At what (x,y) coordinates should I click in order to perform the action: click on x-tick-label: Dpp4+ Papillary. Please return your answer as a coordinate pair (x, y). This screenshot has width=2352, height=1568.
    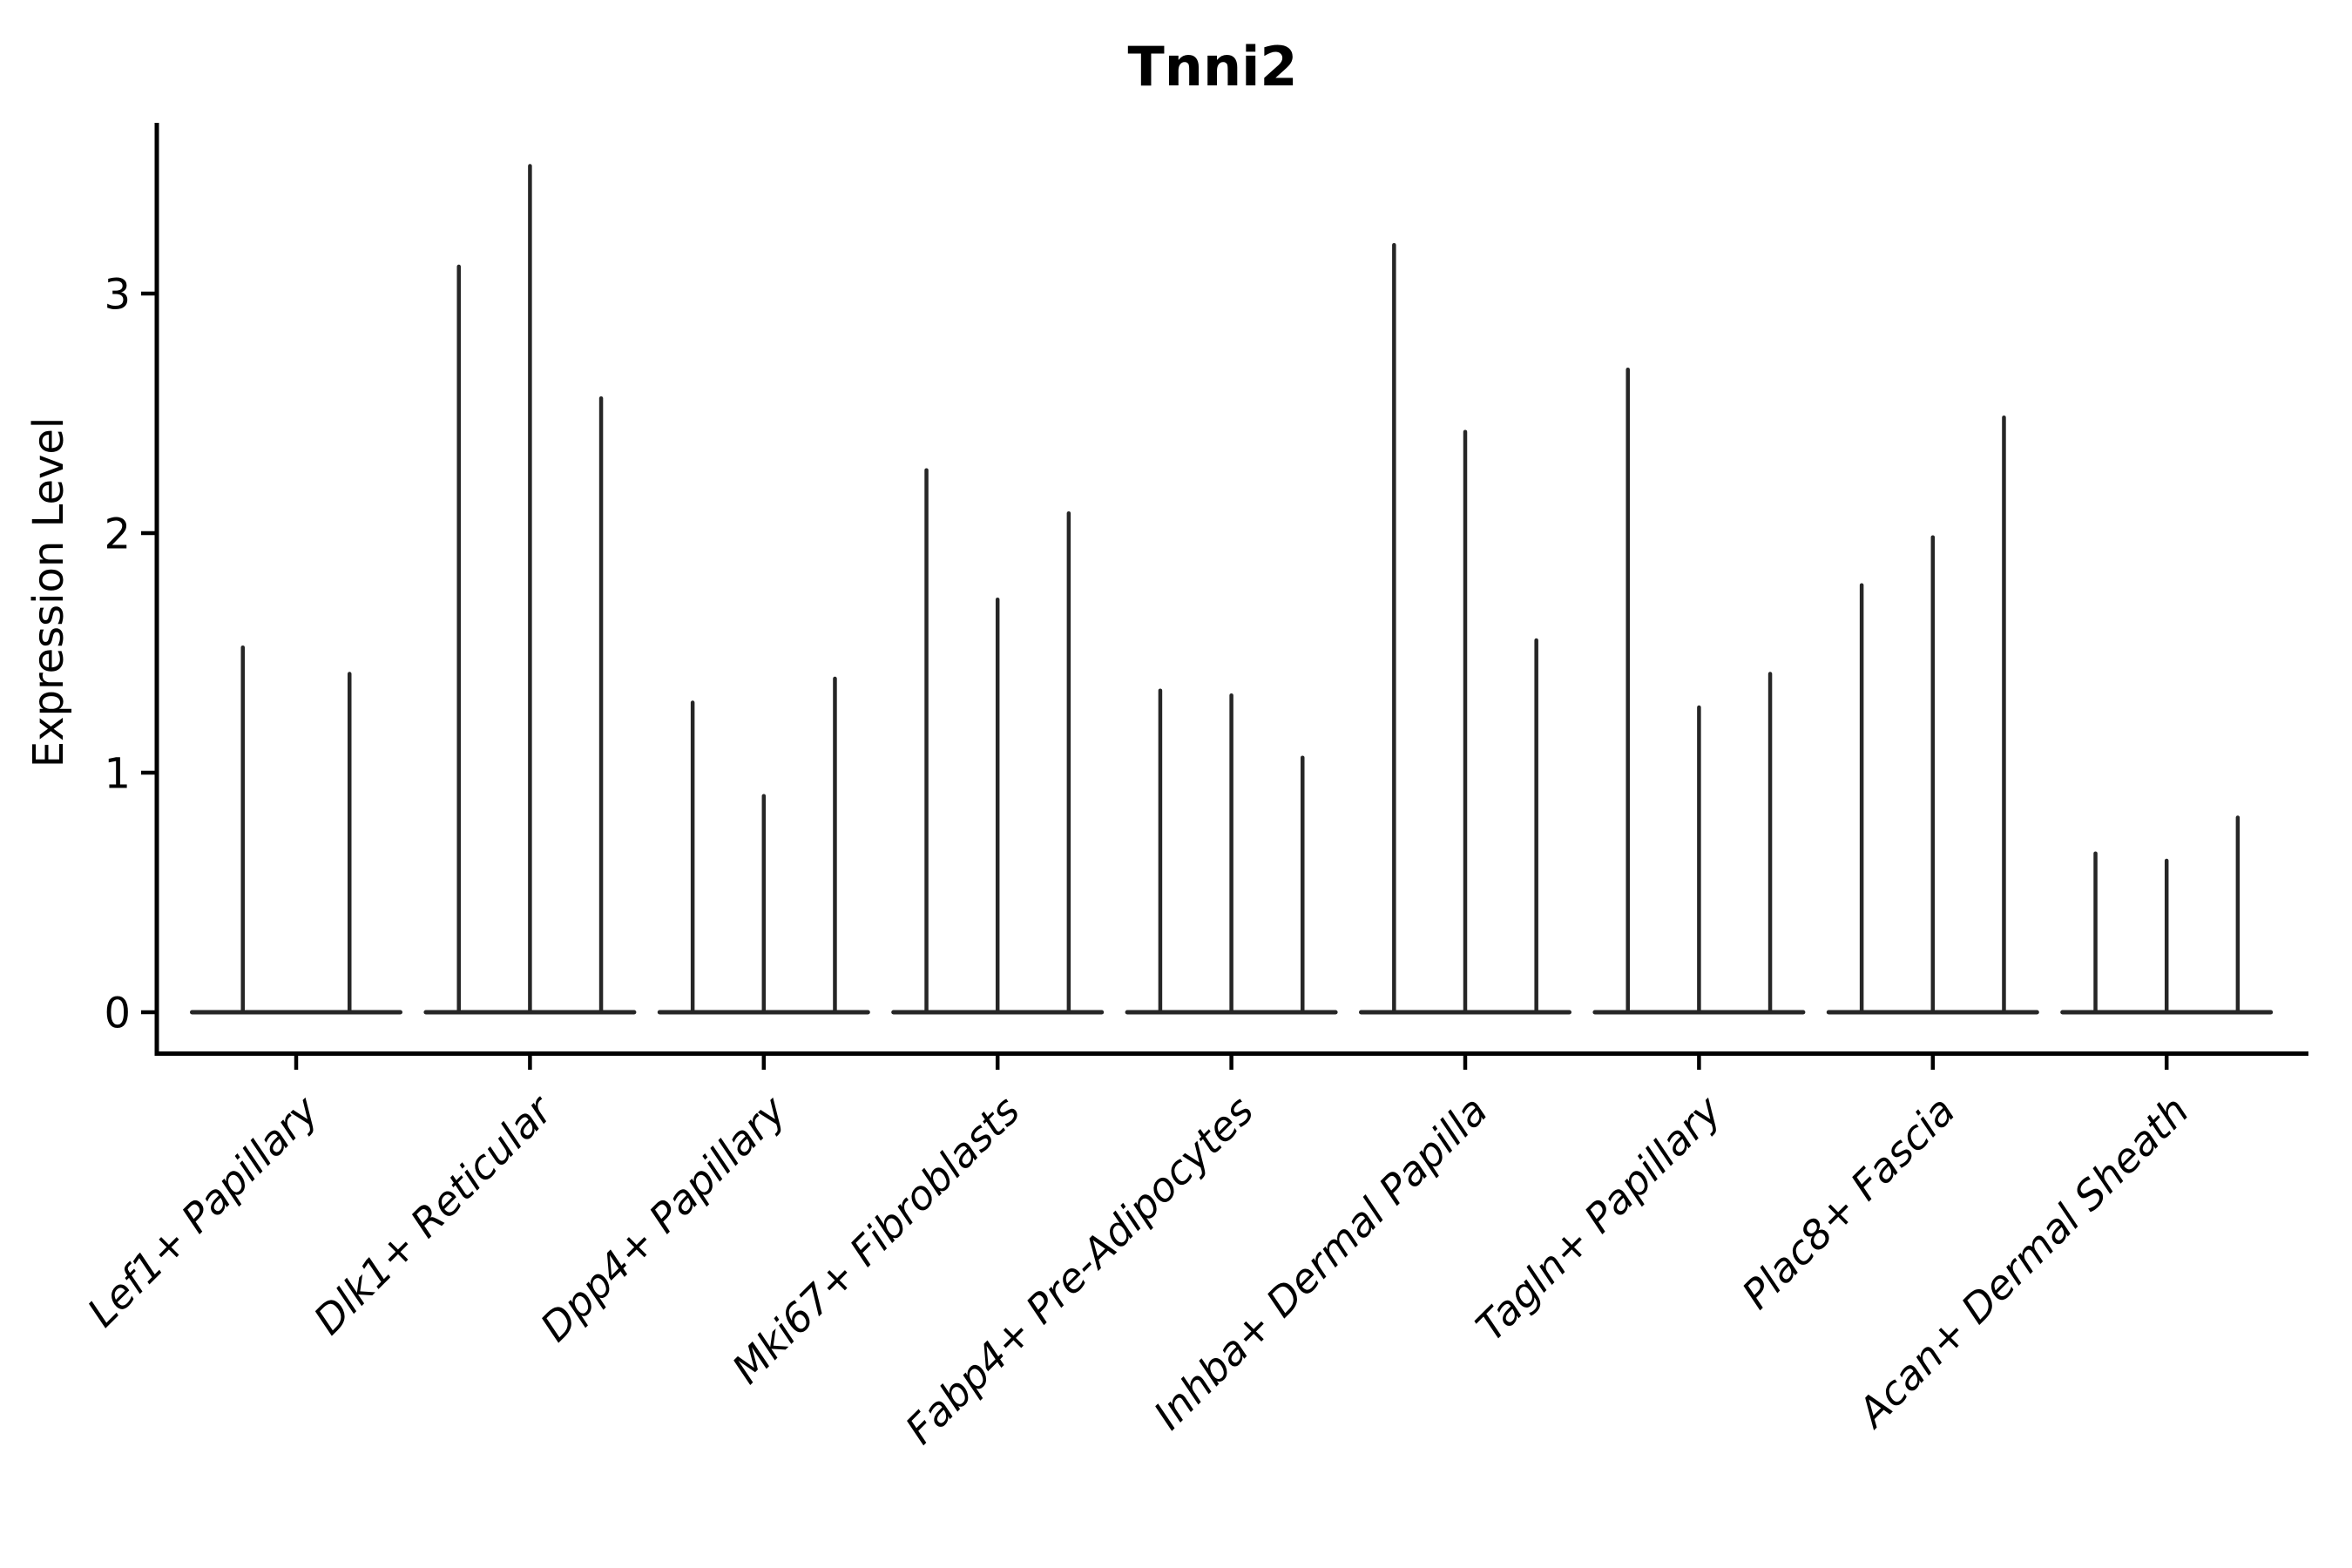
    Looking at the image, I should click on (663, 1218).